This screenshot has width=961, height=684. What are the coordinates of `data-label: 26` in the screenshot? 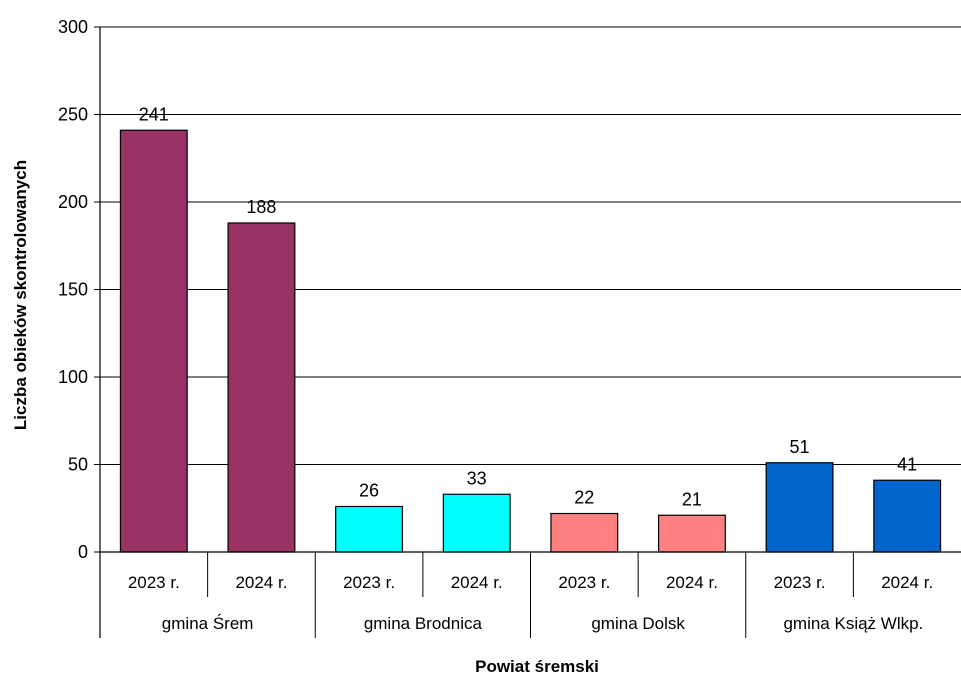 It's located at (369, 491).